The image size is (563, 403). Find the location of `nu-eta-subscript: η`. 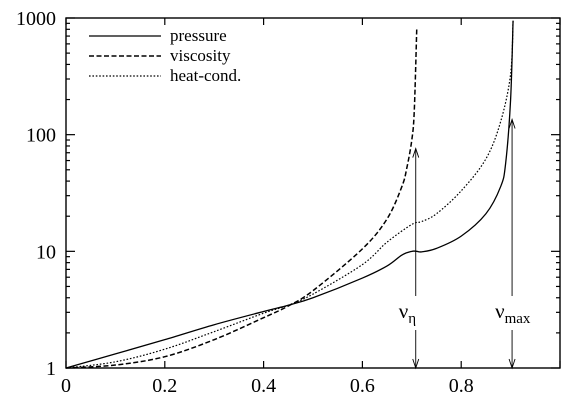

nu-eta-subscript: η is located at coordinates (412, 319).